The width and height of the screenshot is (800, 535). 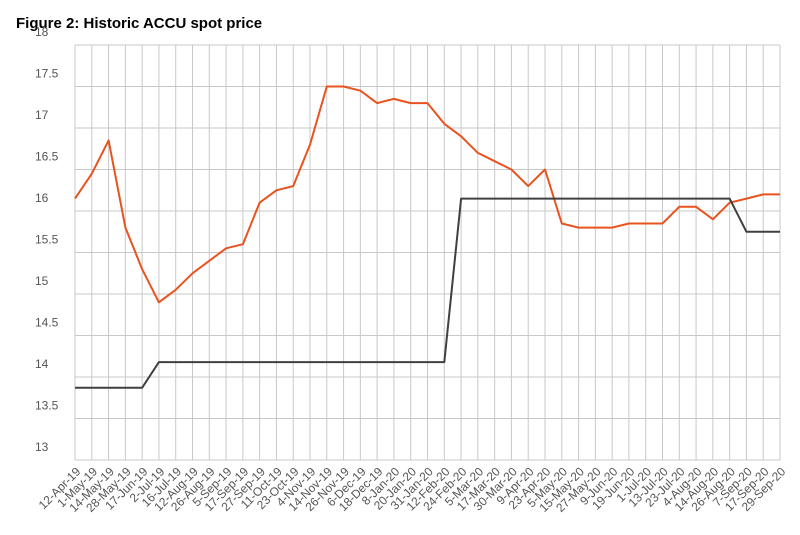 I want to click on y-tick-label: 18, so click(x=42, y=32).